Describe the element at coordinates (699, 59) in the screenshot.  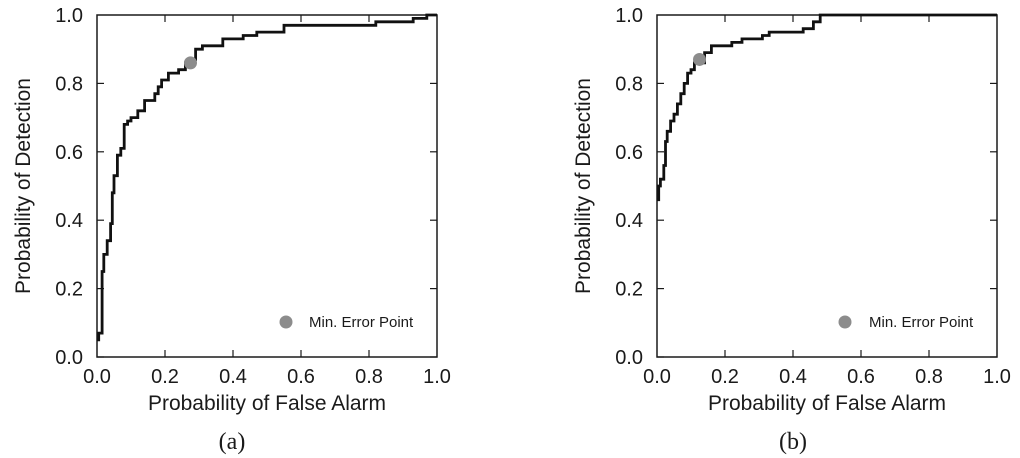
I see `min-error-point-b` at that location.